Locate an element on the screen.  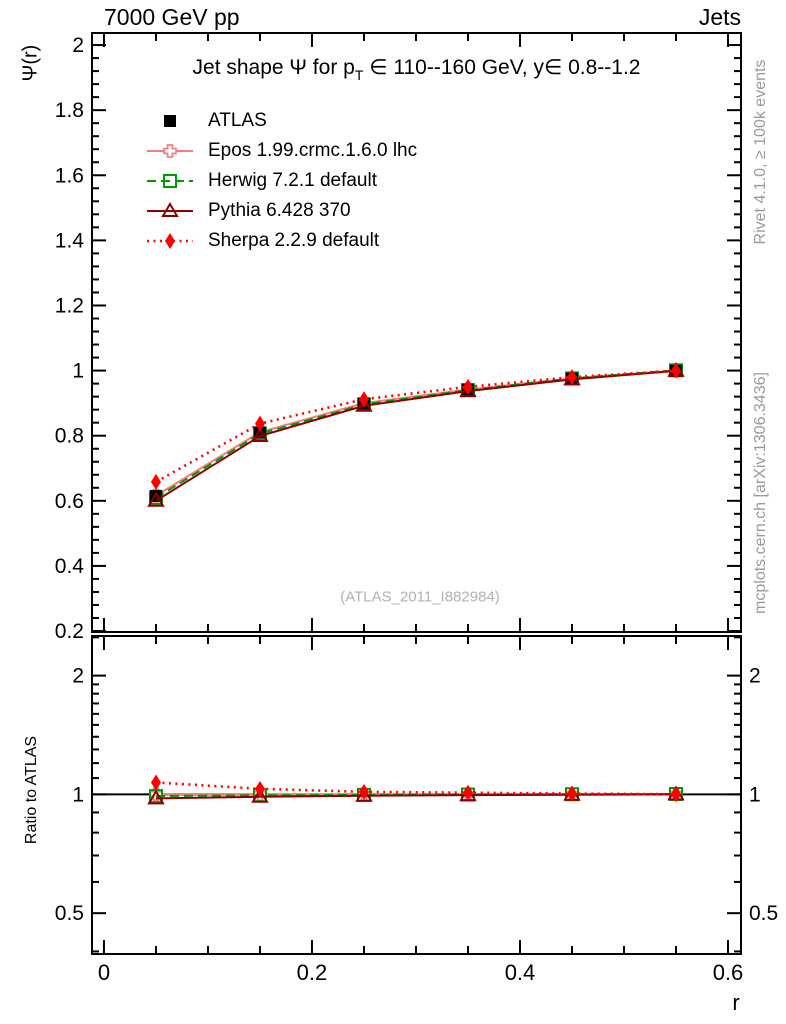
main-ytick-label: 0.2 is located at coordinates (69, 631).